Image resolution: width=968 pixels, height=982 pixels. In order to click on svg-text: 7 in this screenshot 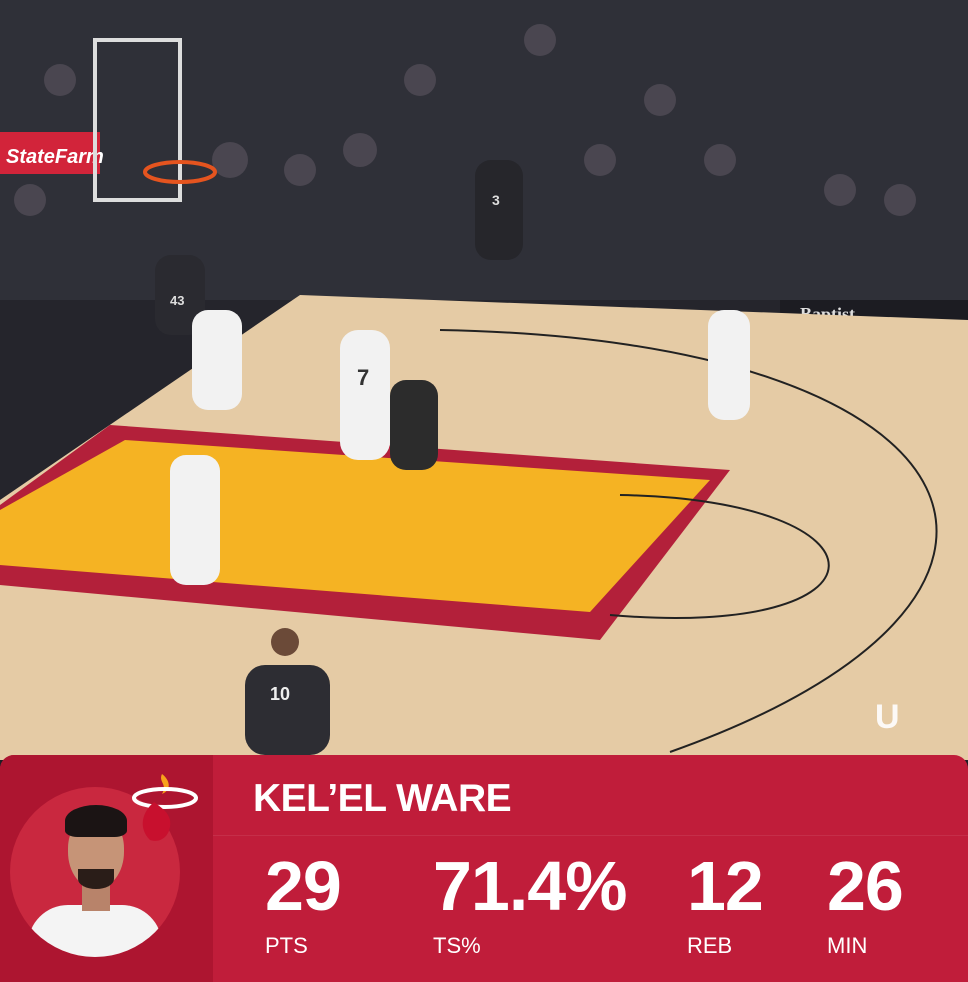, I will do `click(363, 377)`.